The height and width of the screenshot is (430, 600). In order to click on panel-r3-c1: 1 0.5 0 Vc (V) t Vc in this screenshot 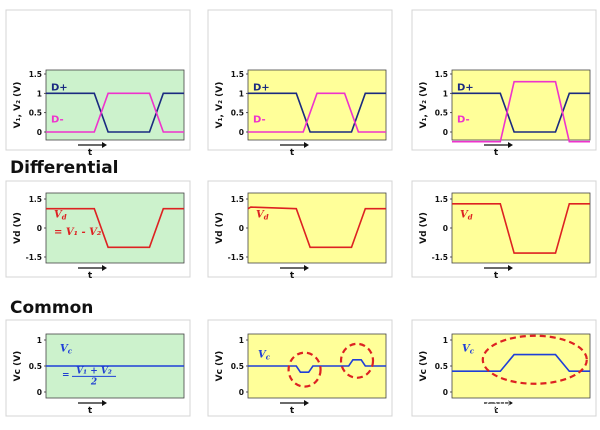, I will do `click(300, 368)`.